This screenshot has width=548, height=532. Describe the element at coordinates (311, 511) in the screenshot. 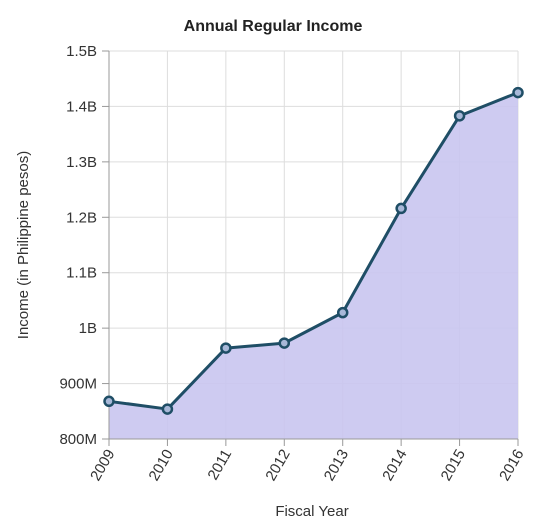

I see `x-axis-label: Fiscal Year` at that location.